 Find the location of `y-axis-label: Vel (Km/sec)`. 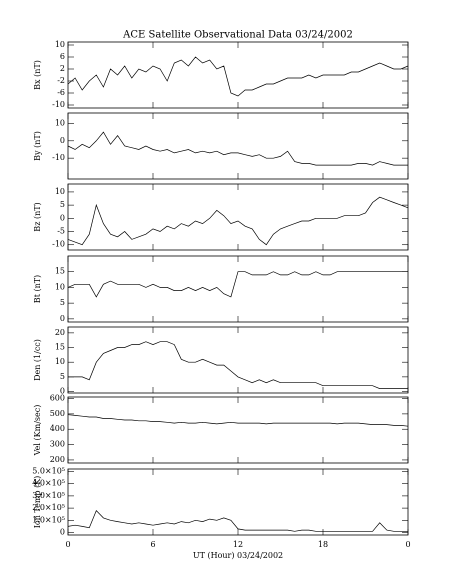

y-axis-label: Vel (Km/sec) is located at coordinates (37, 431).